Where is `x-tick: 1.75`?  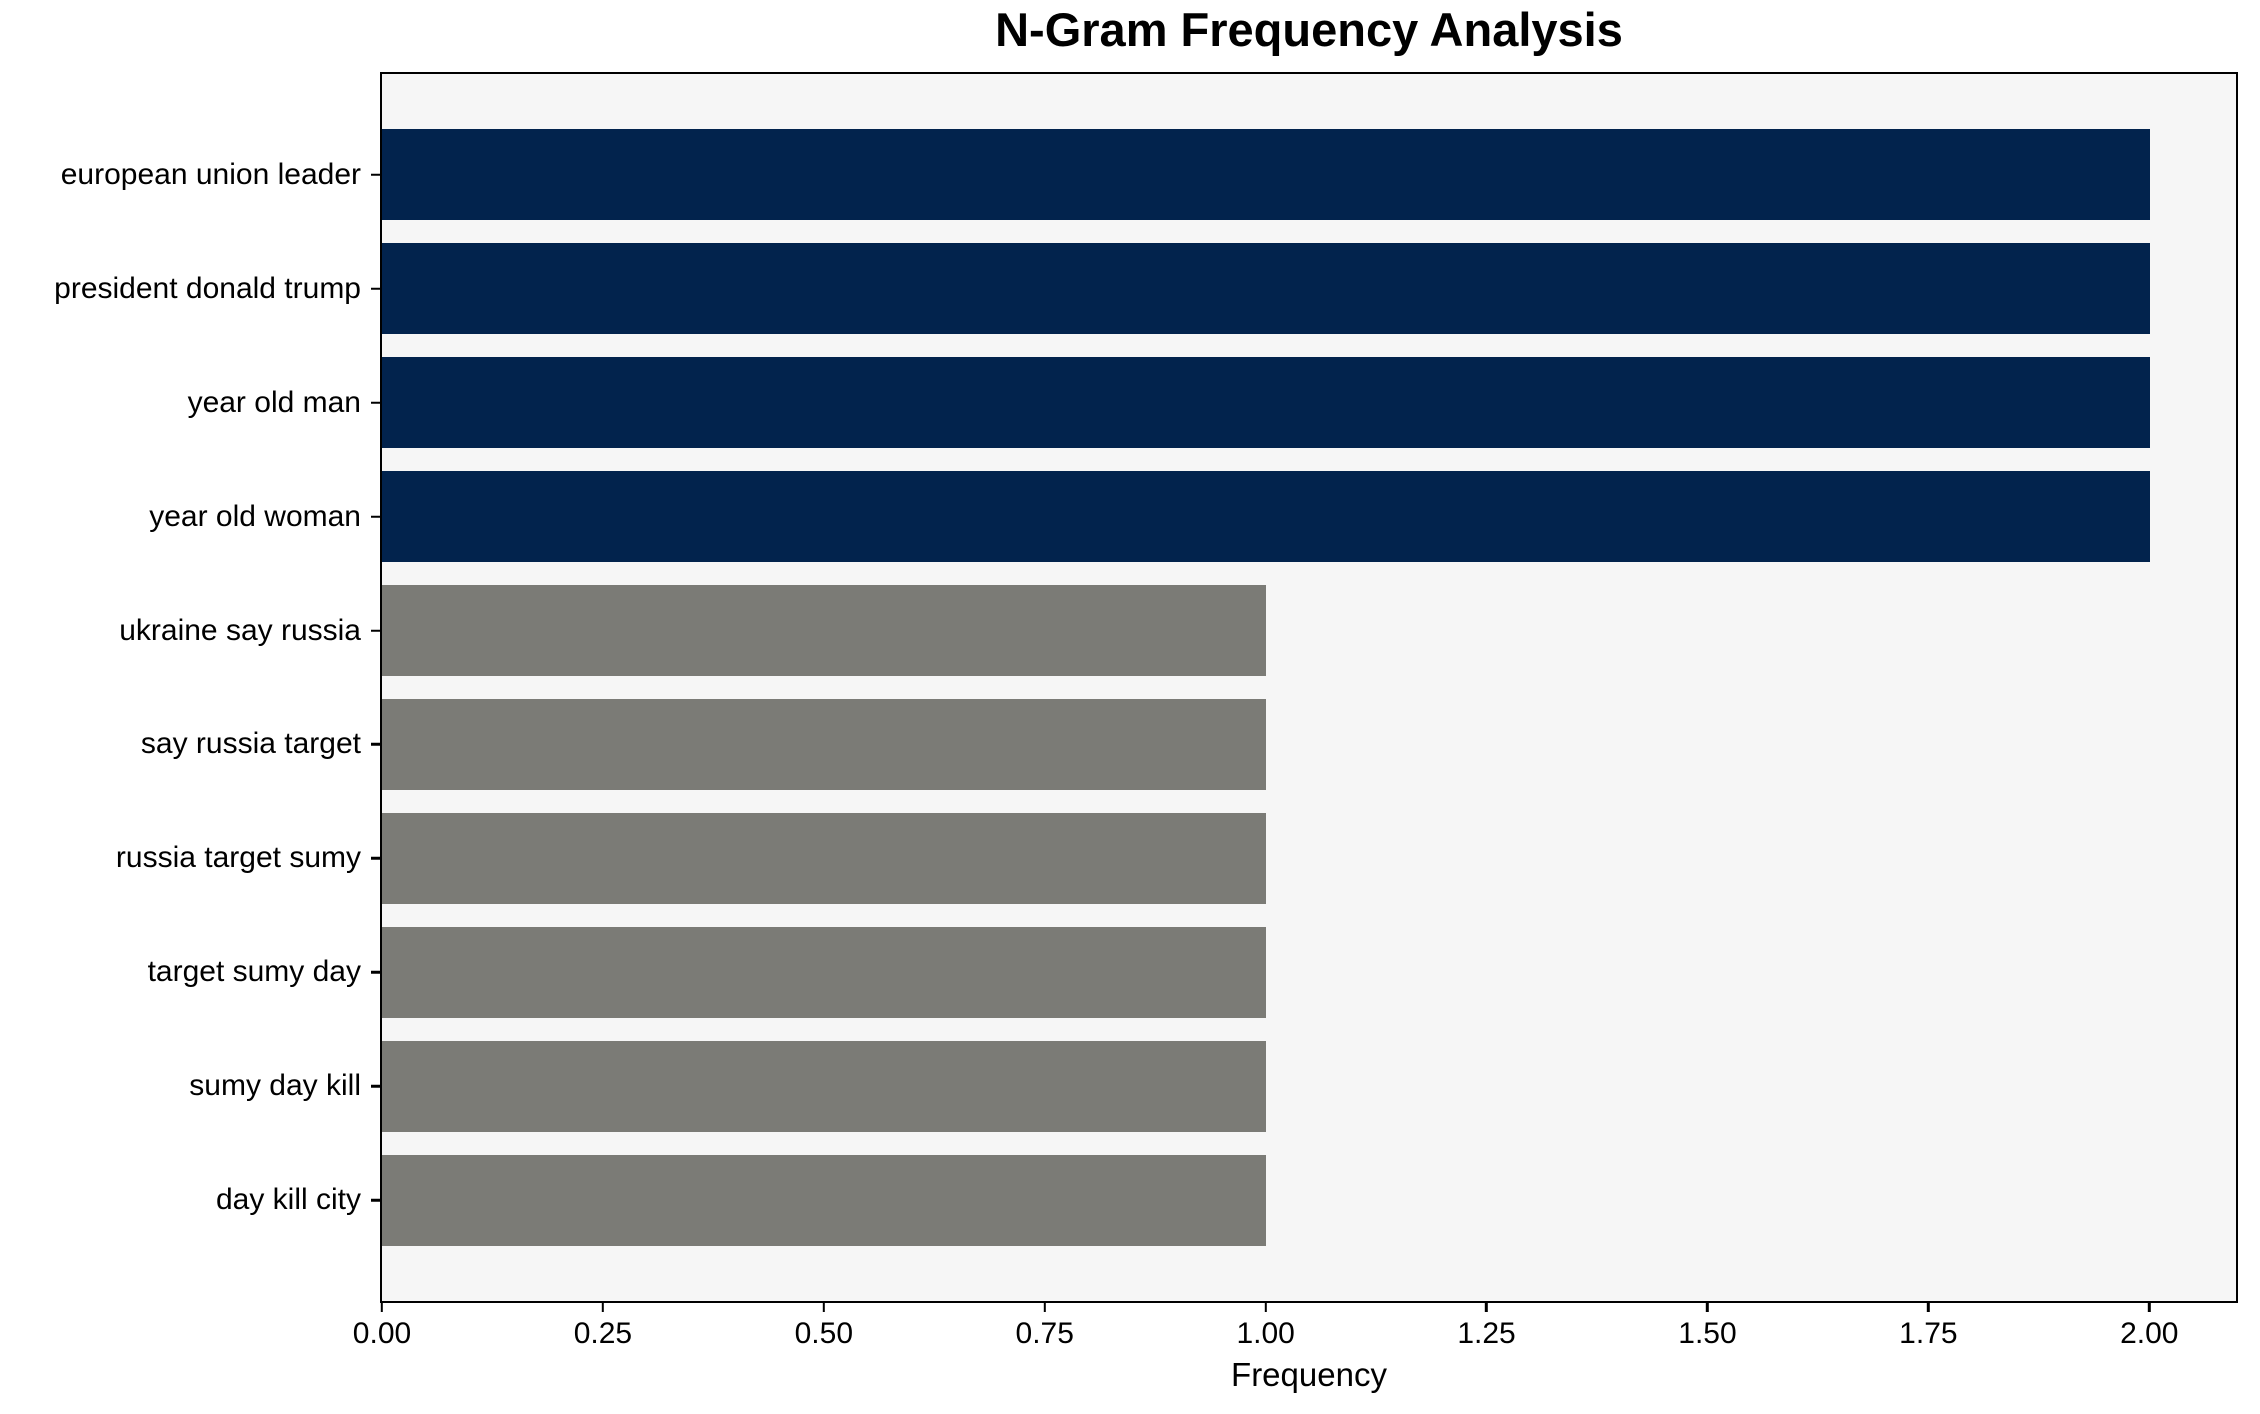 x-tick: 1.75 is located at coordinates (1928, 1327).